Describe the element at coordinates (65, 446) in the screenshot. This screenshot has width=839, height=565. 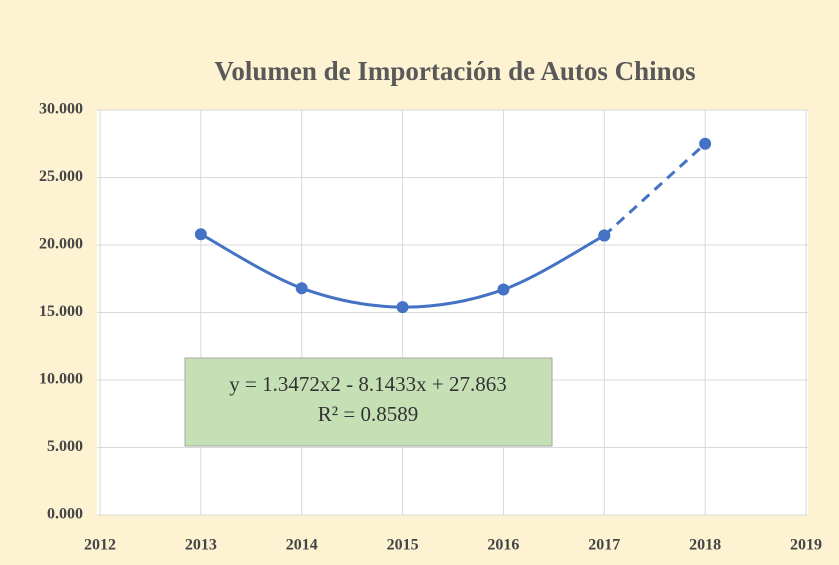
I see `y-tick-label: 5.000` at that location.